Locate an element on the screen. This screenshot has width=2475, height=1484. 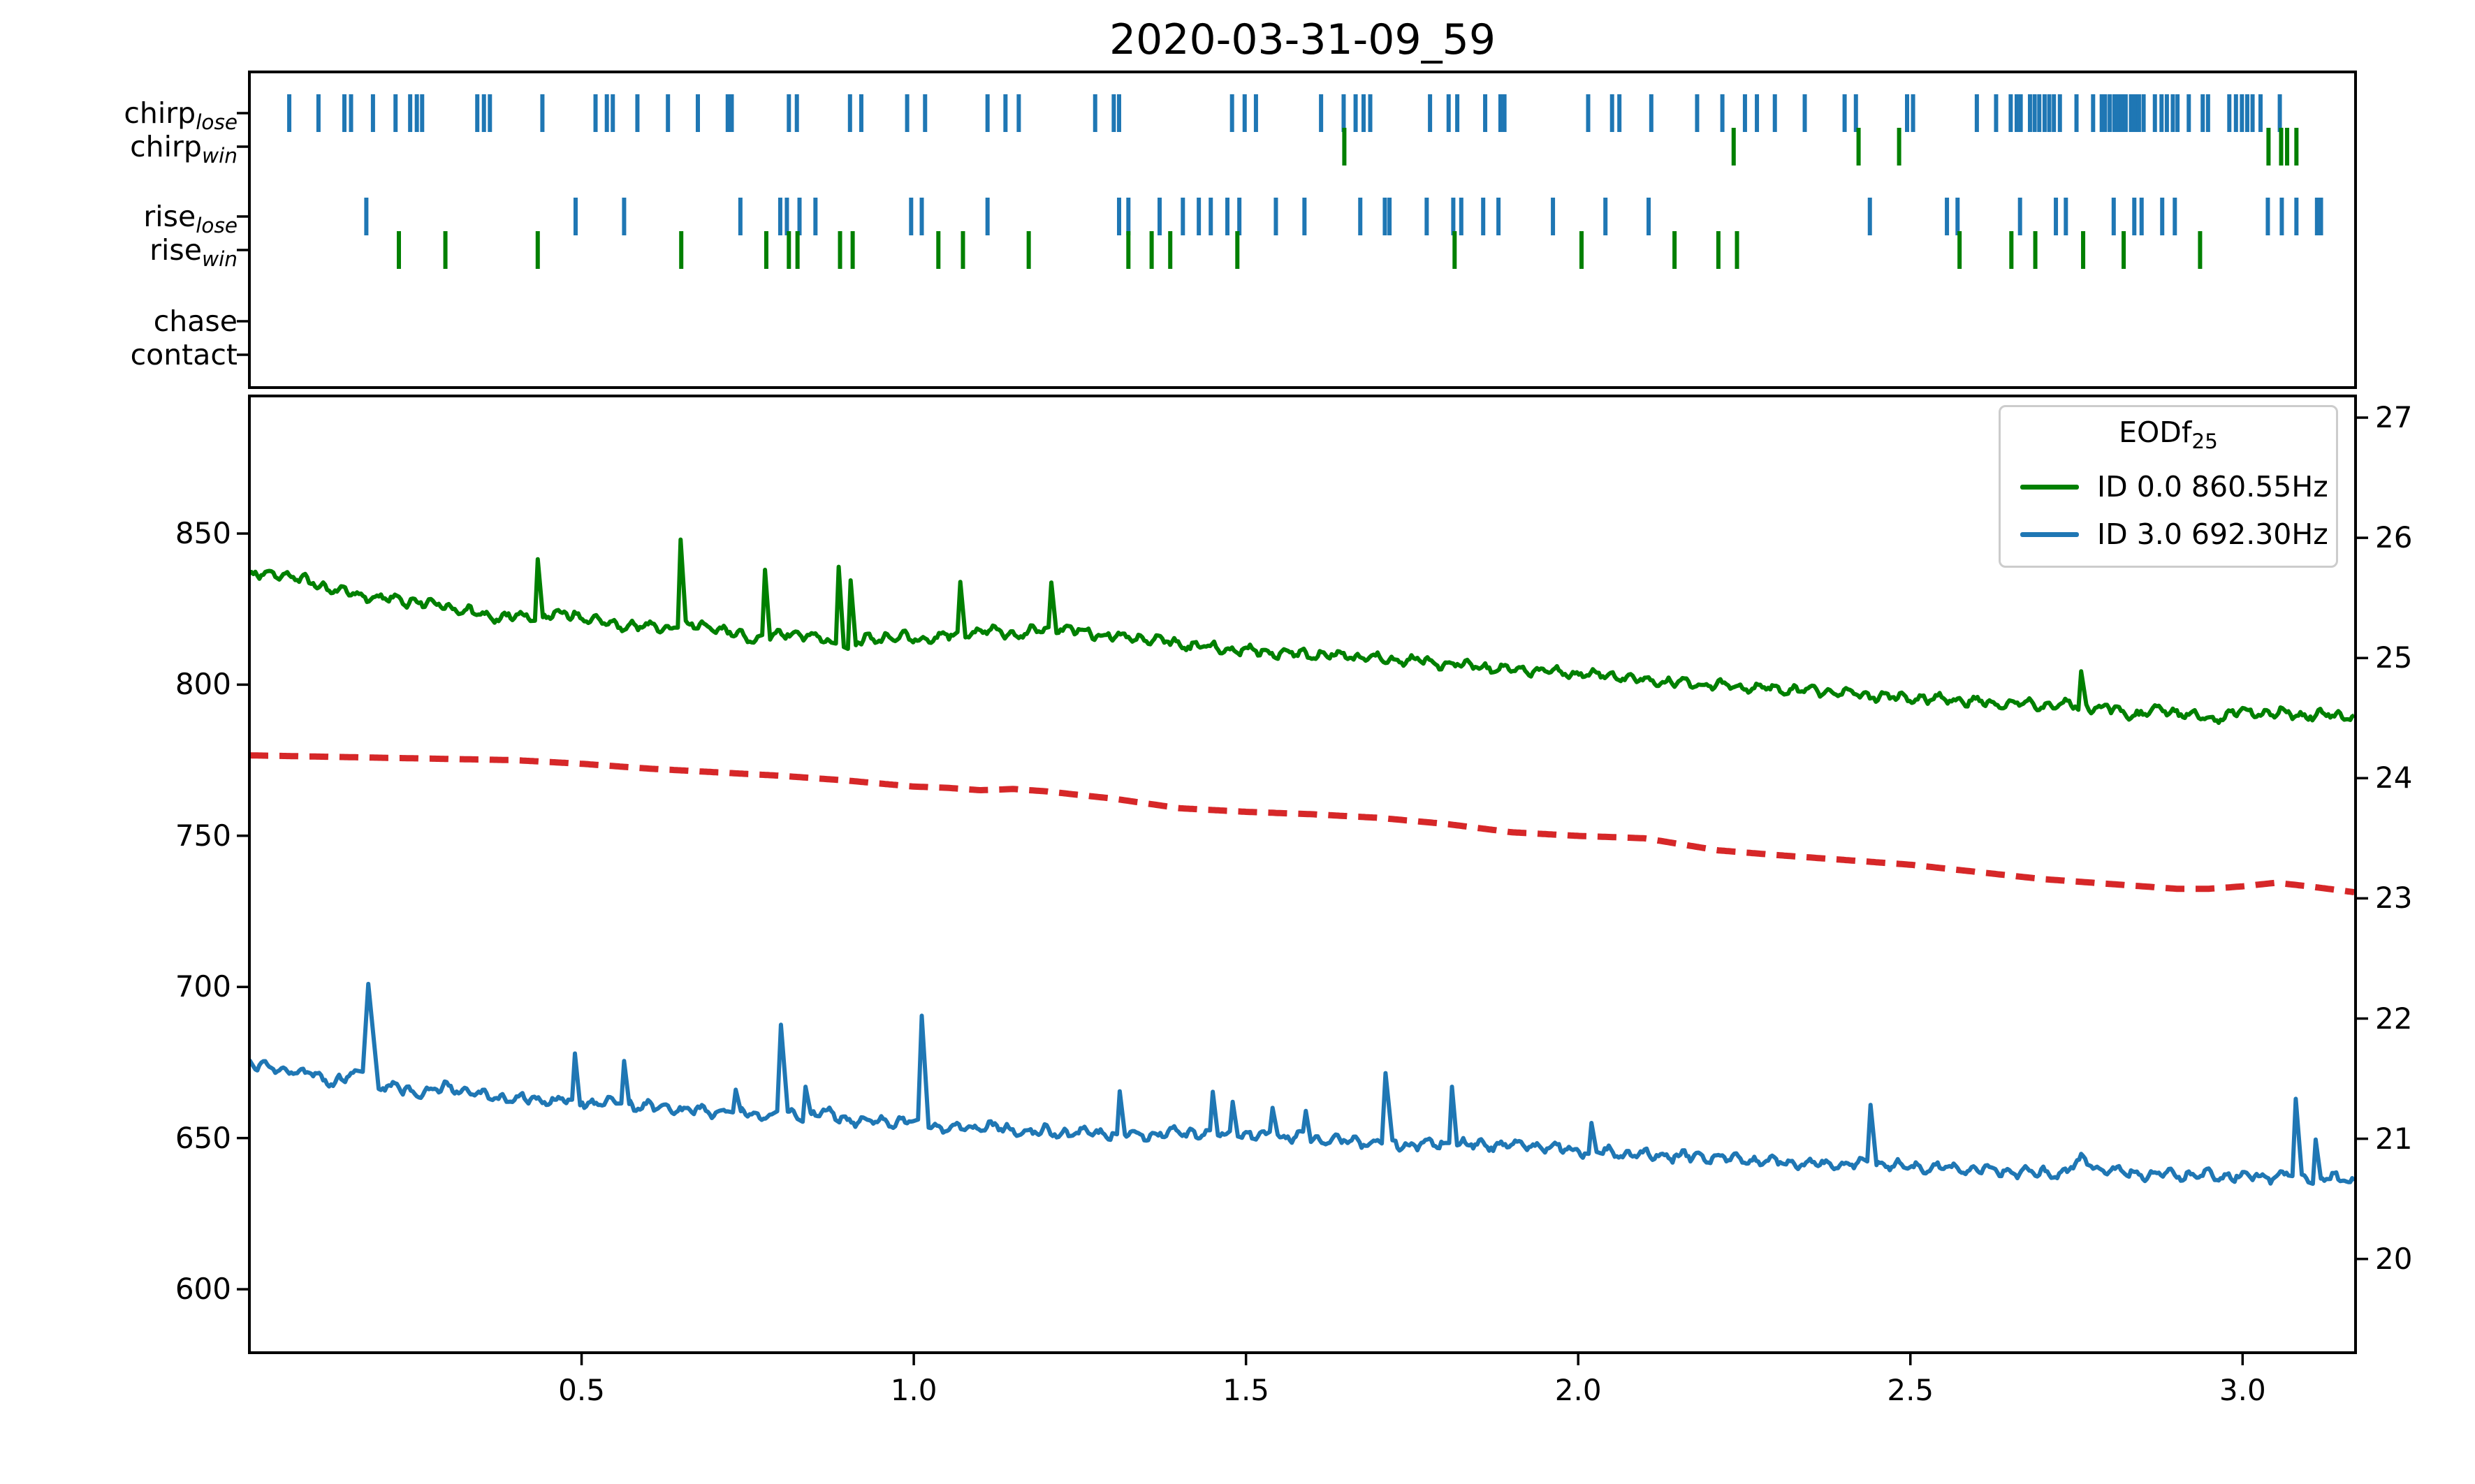
legend-entry-id0: ID 0.0 860.55Hz is located at coordinates (2171, 486).